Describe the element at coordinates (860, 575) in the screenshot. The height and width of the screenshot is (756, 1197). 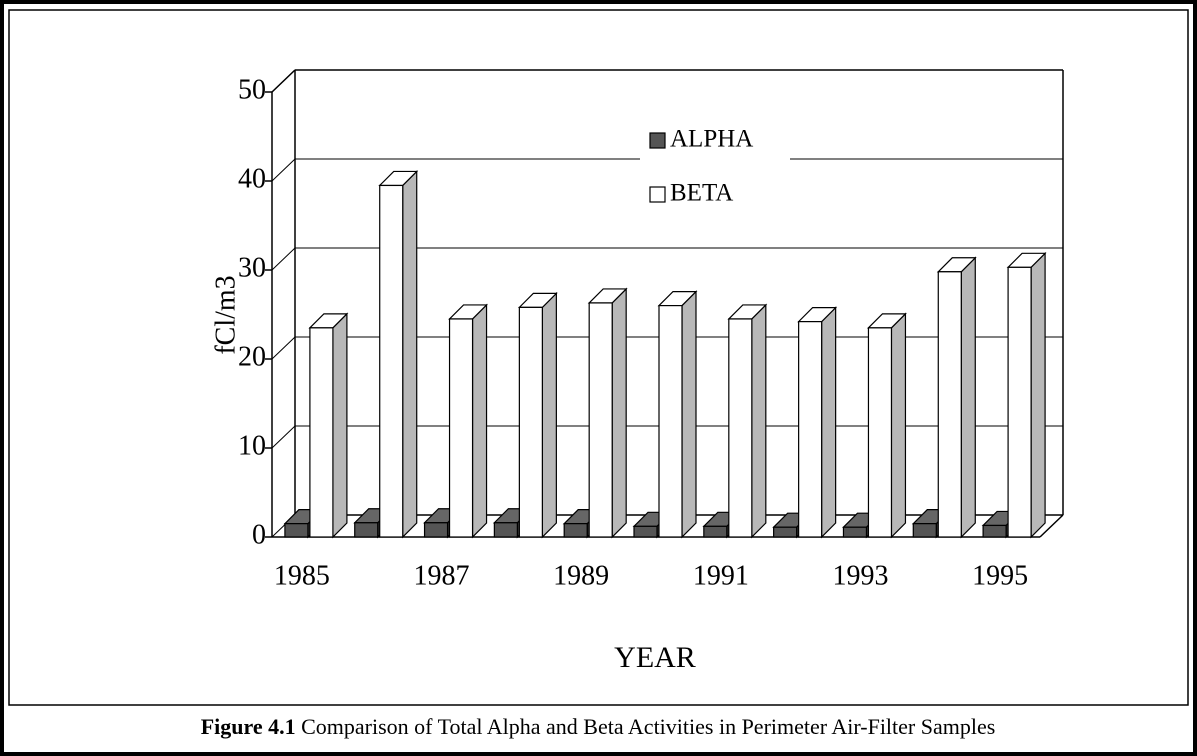
I see `x-tick-label: 1993` at that location.